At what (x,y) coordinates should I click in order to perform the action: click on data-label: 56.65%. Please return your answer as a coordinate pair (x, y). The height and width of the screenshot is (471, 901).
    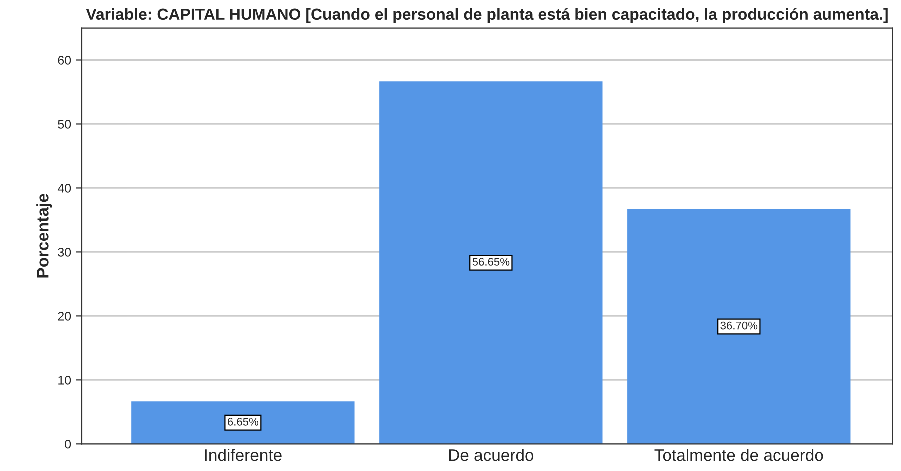
    Looking at the image, I should click on (491, 262).